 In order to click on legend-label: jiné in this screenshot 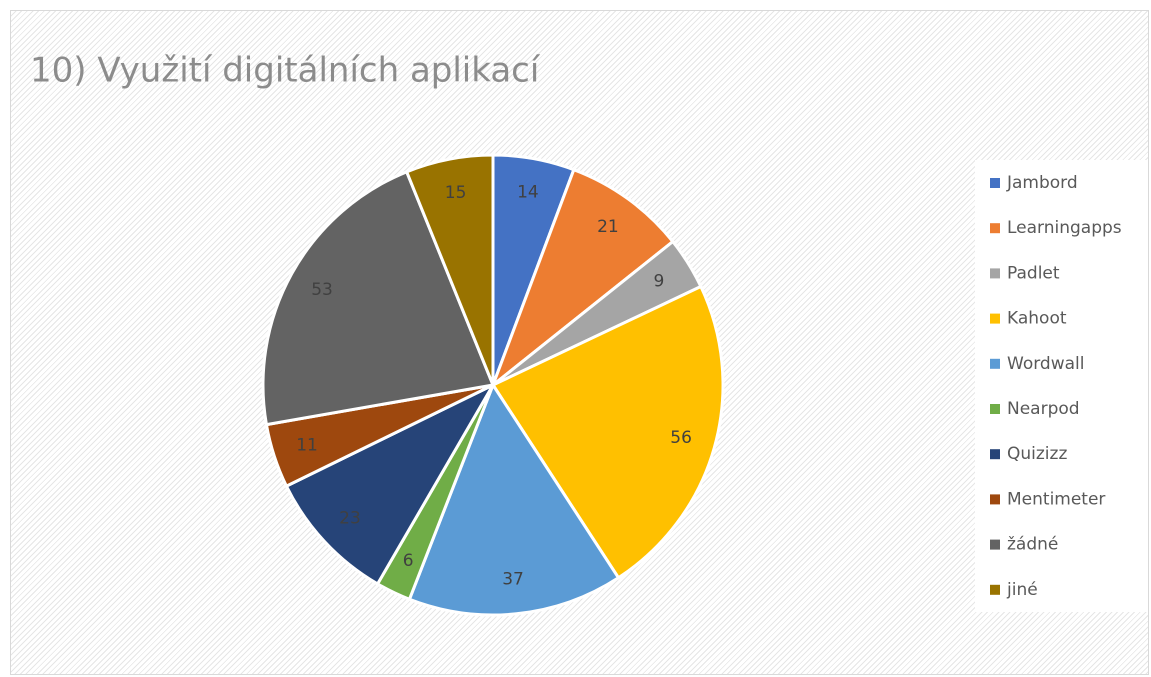, I will do `click(1022, 590)`.